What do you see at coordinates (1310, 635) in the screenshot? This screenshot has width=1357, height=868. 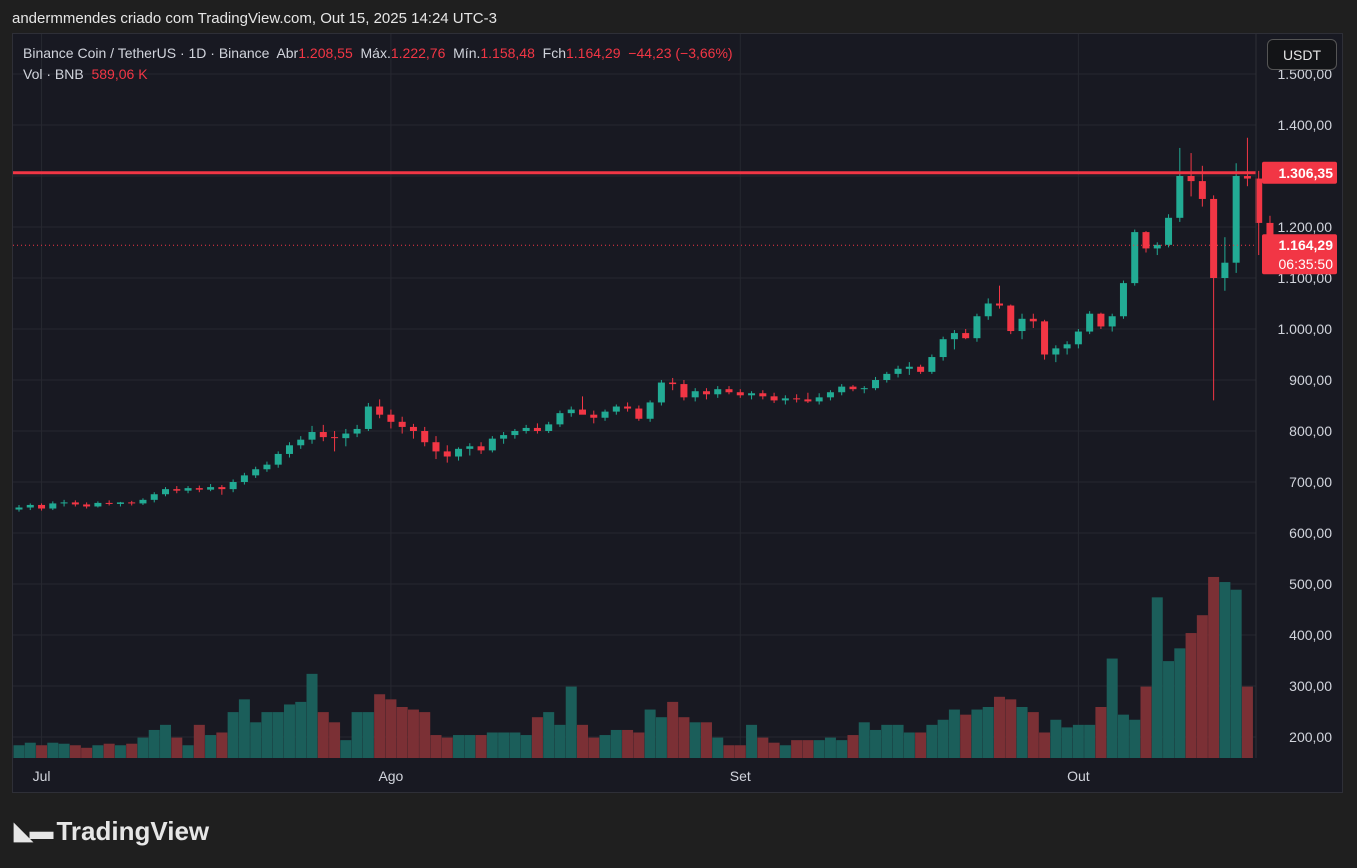 I see `price-axis-tick-label: 400,00` at bounding box center [1310, 635].